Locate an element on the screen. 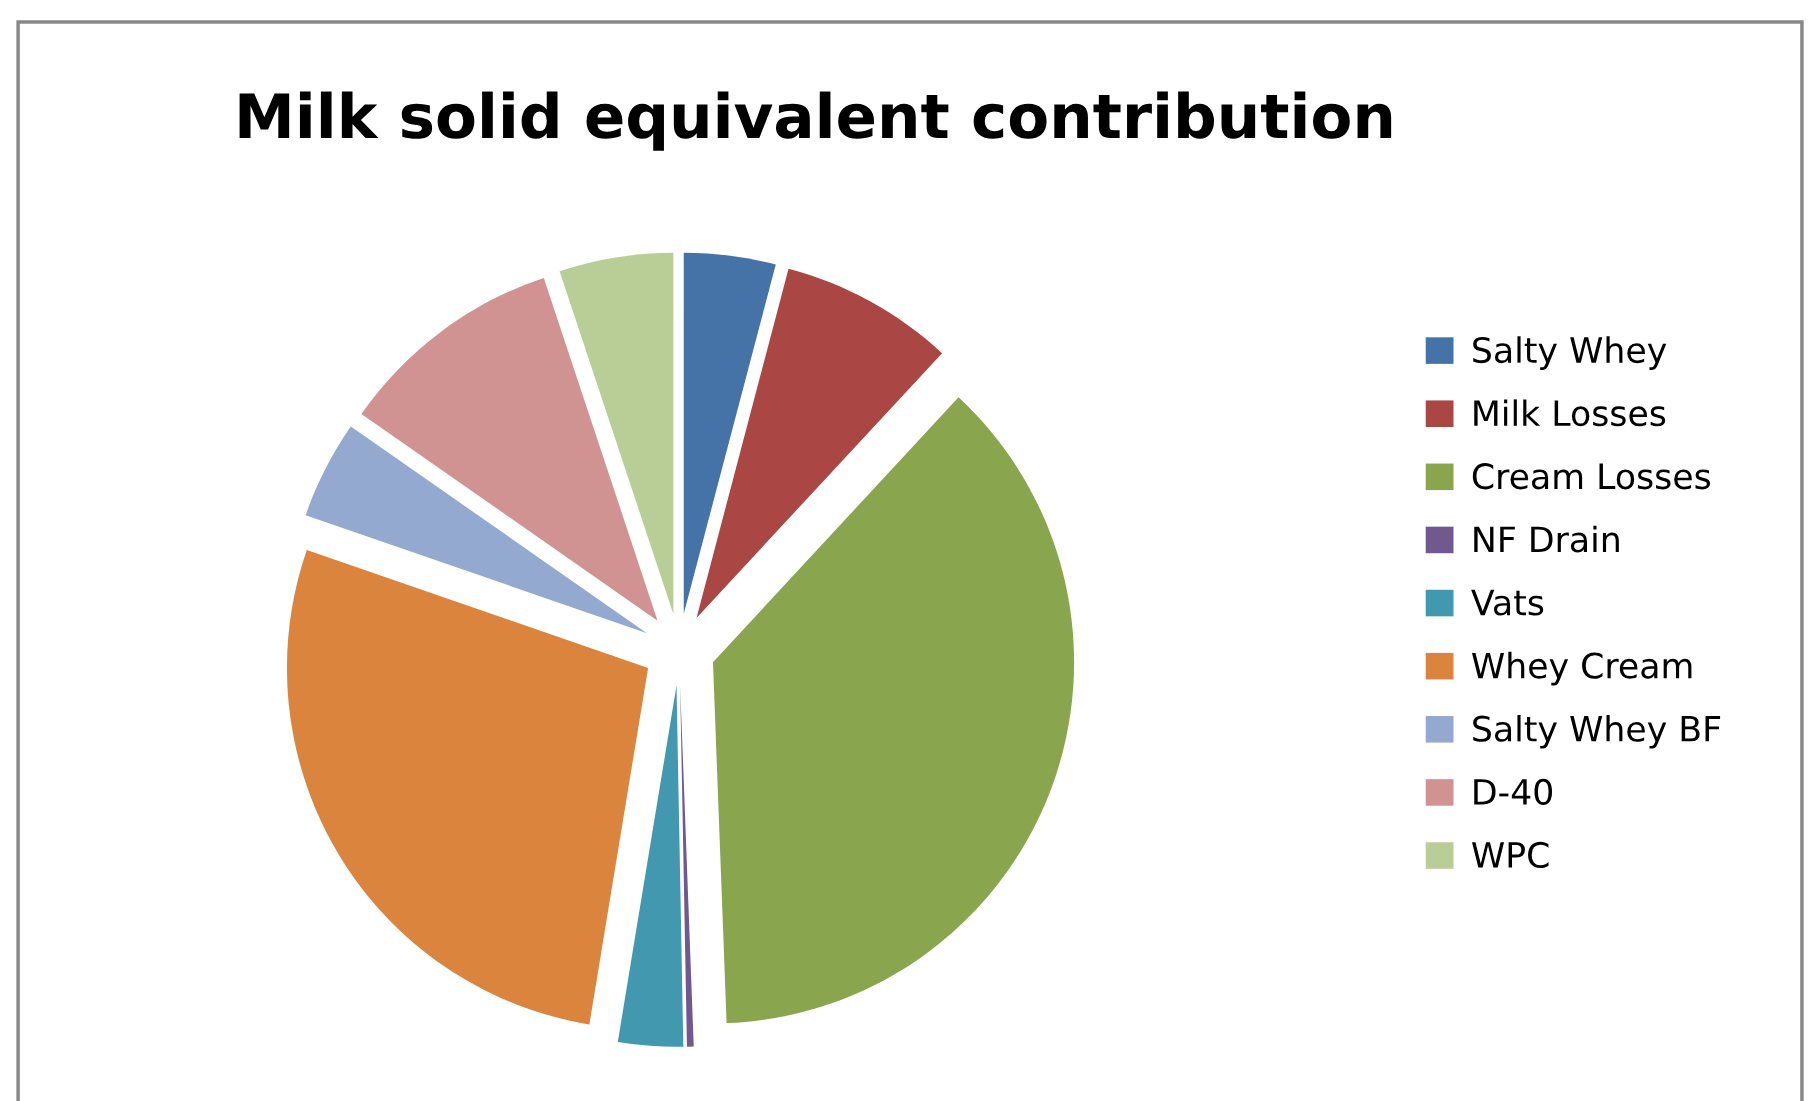  legend-label: Vats is located at coordinates (1507, 602).